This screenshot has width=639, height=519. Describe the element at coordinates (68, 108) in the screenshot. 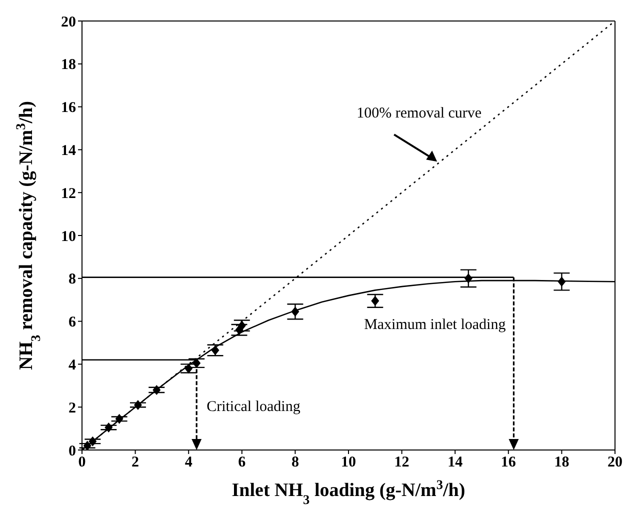

I see `y-tick-label: 16` at that location.